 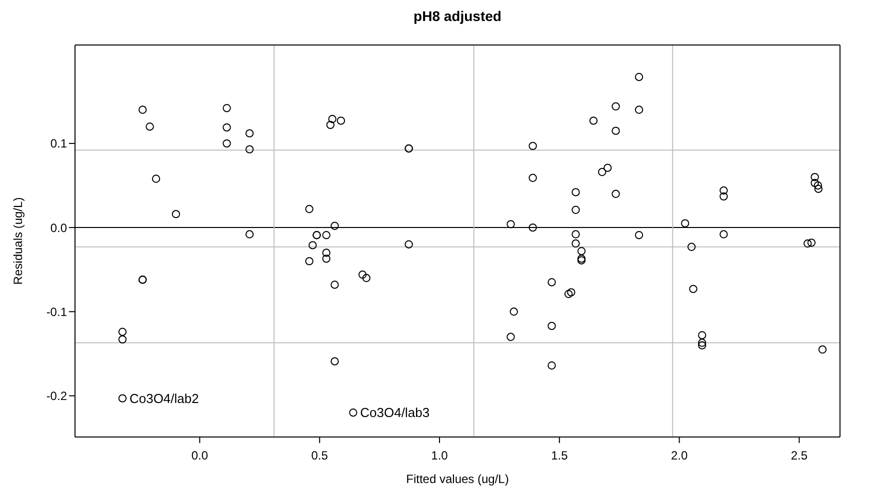 What do you see at coordinates (799, 455) in the screenshot?
I see `x-tick-label: 2.5` at bounding box center [799, 455].